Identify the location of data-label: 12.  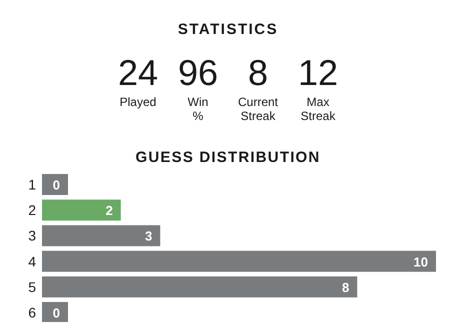
(318, 72).